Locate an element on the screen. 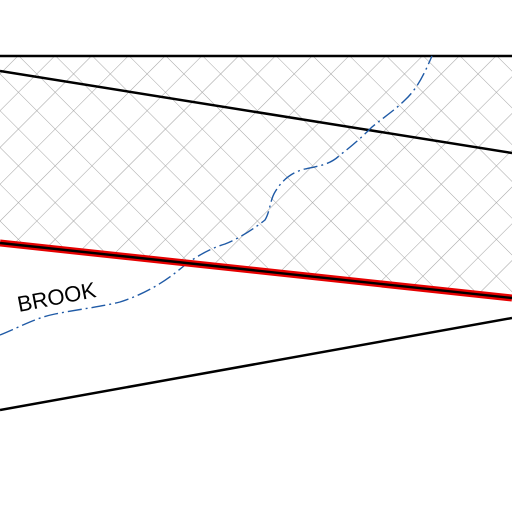 Image resolution: width=512 pixels, height=512 pixels. highlighted-road-core is located at coordinates (256, 270).